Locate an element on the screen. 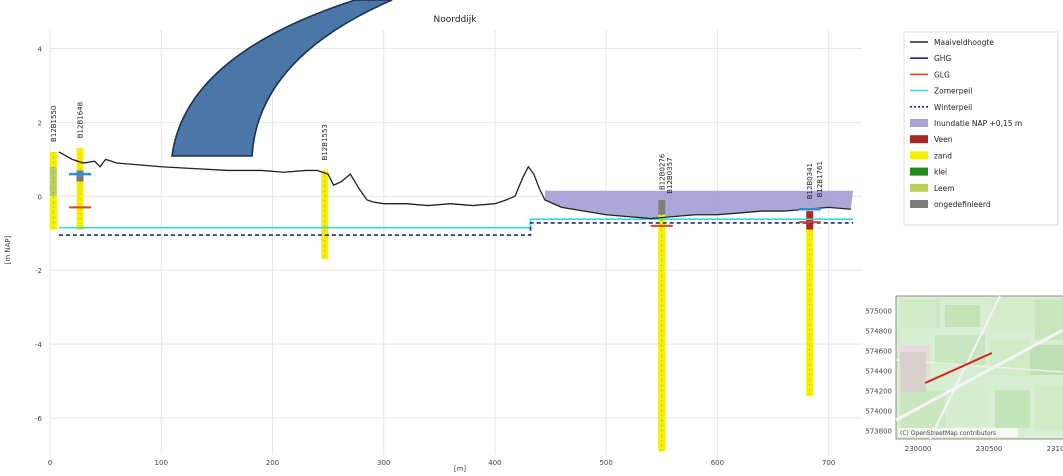 Image resolution: width=1063 pixels, height=476 pixels. map-y-tick-label: 573800 is located at coordinates (878, 432).